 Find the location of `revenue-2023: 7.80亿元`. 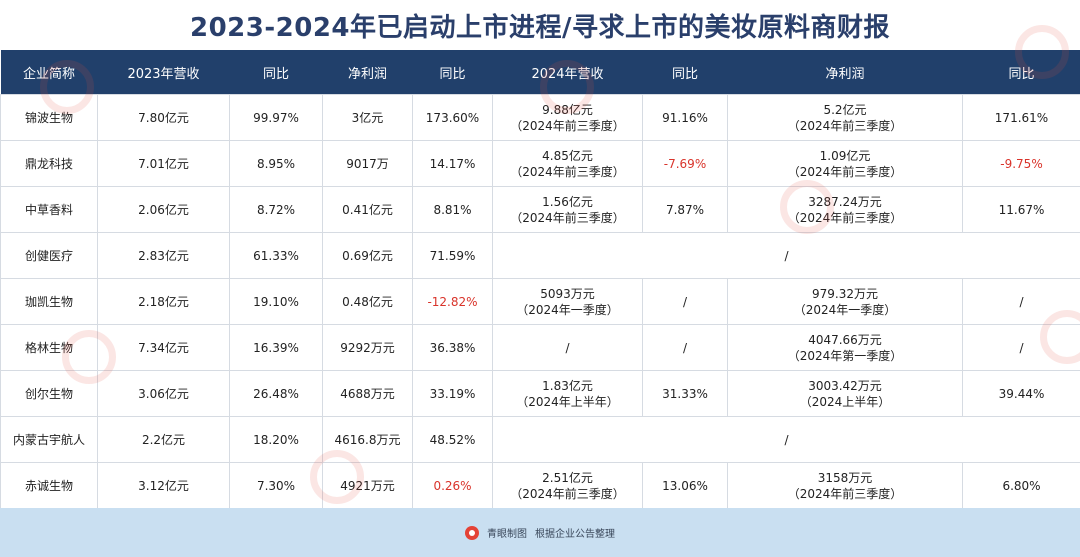

revenue-2023: 7.80亿元 is located at coordinates (163, 117).